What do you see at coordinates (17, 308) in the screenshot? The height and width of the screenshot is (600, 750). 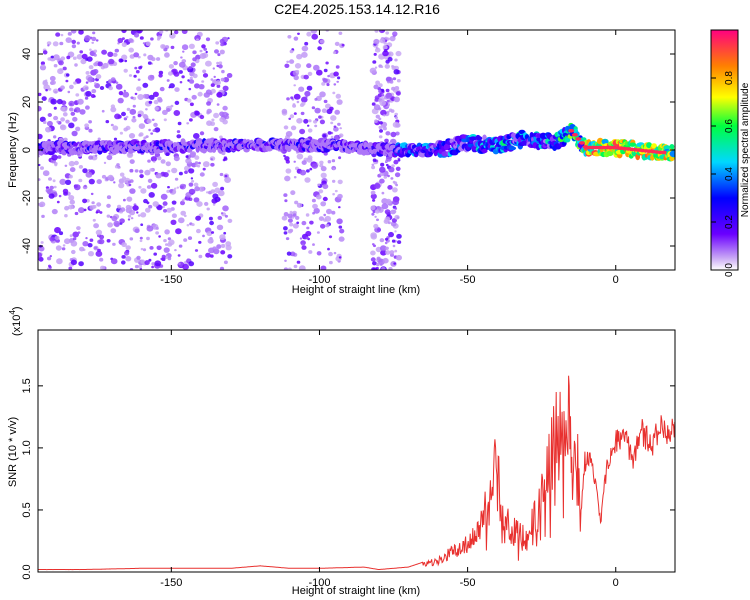 I see `snr-multiplier-close: )` at bounding box center [17, 308].